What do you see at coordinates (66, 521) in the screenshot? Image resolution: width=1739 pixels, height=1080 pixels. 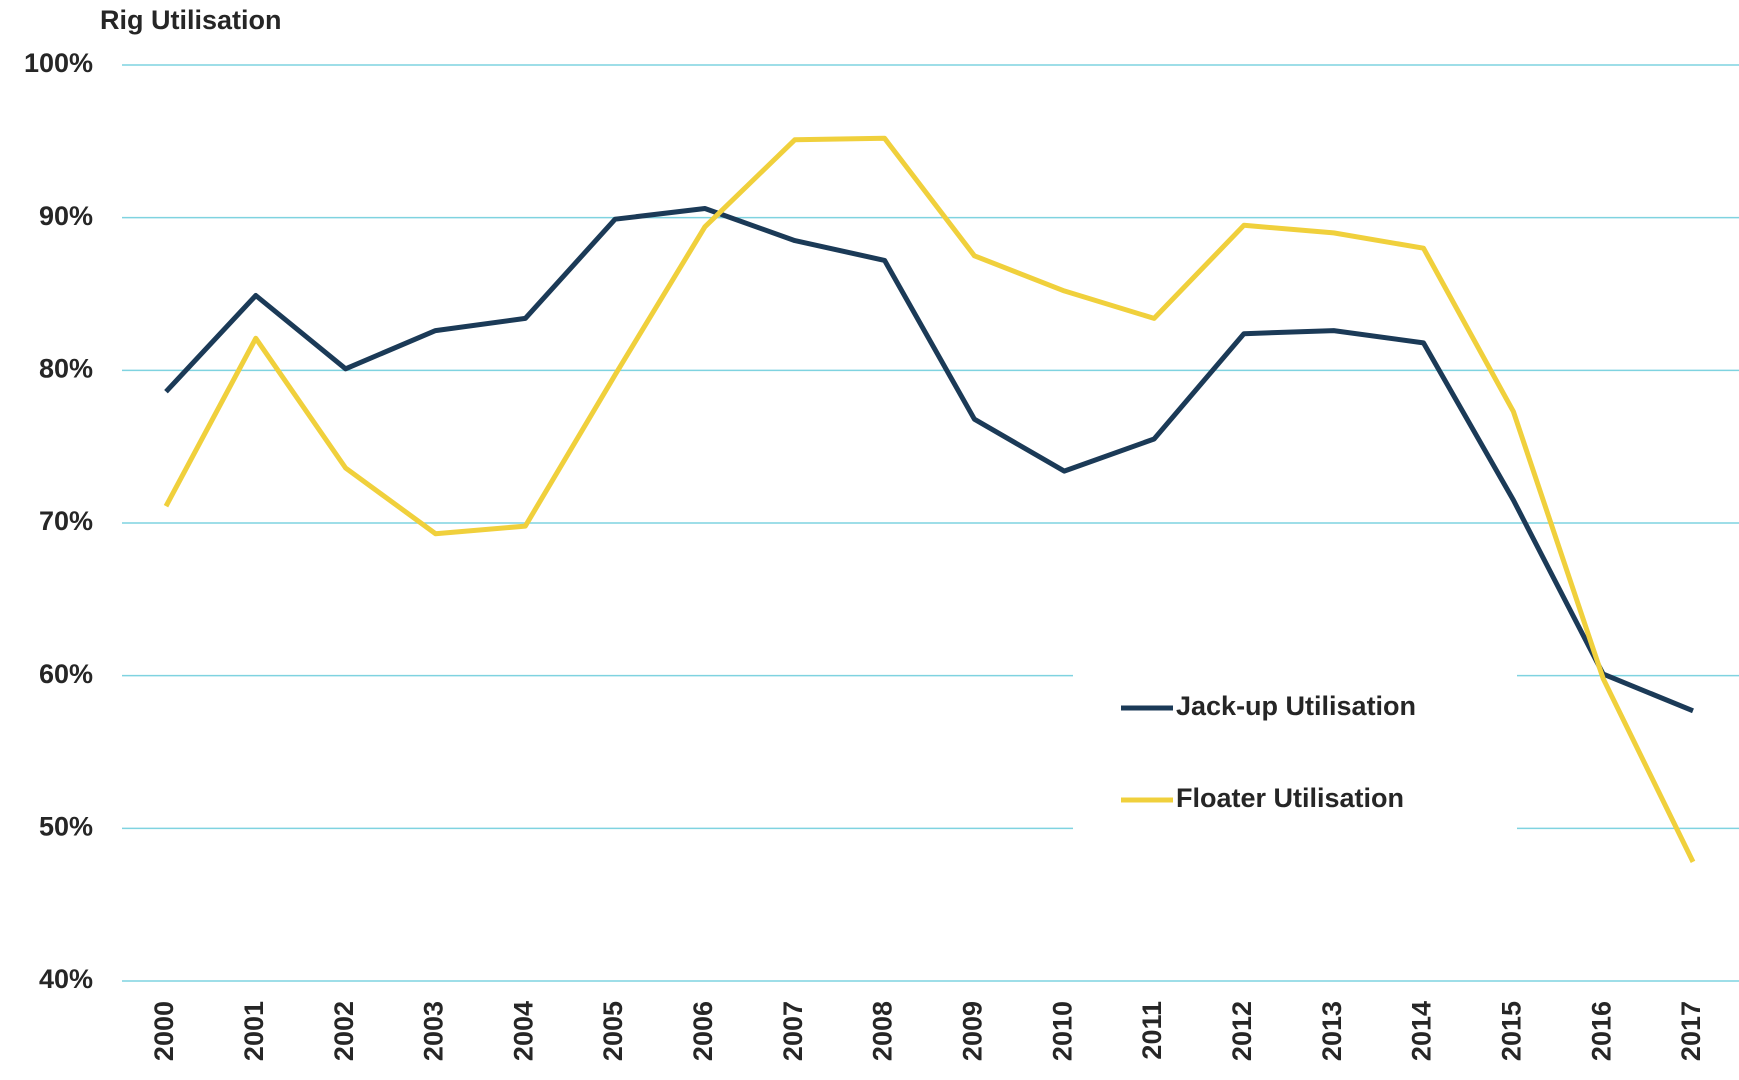 I see `y-tick-label: 70%` at bounding box center [66, 521].